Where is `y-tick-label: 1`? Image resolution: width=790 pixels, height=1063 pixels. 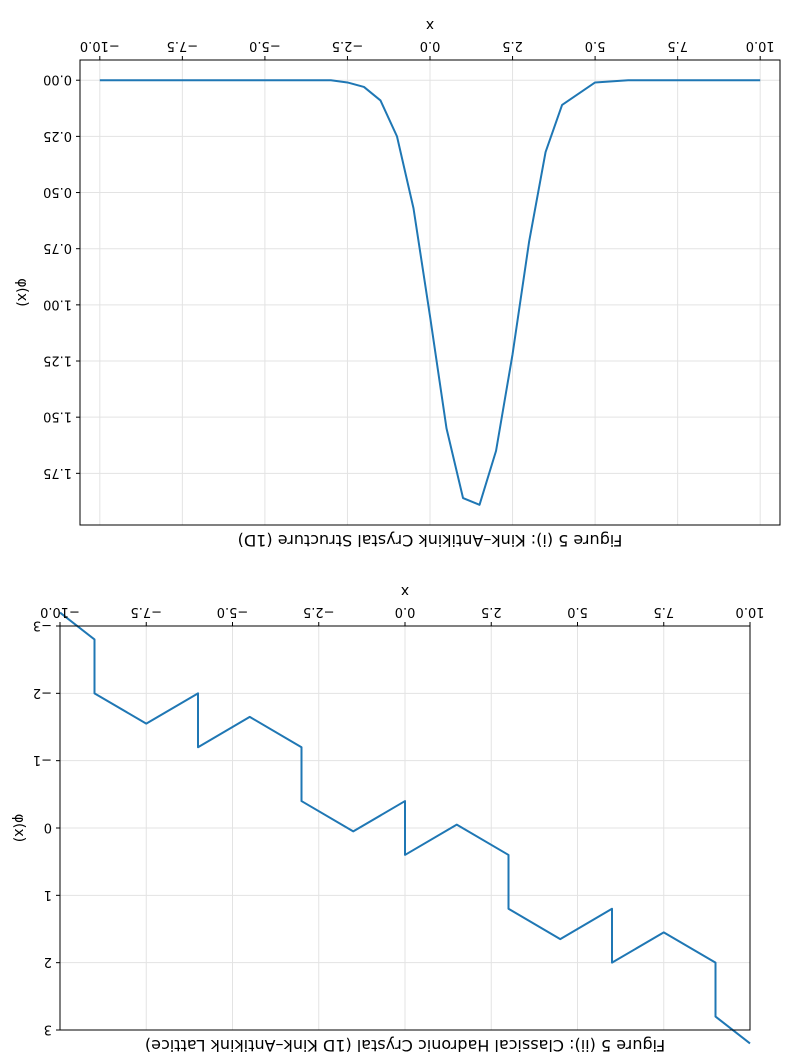 y-tick-label: 1 is located at coordinates (48, 894).